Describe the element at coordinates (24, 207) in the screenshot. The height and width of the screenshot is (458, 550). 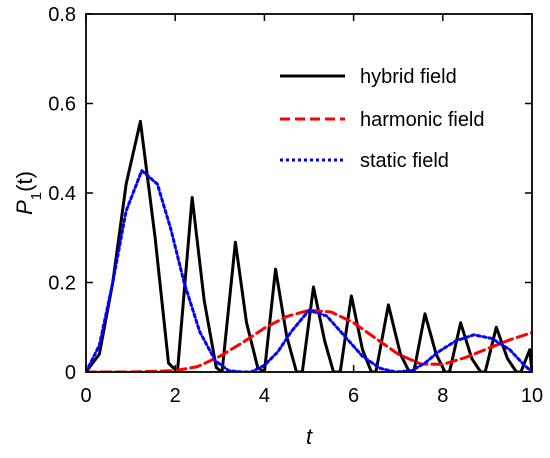
I see `y-axis-label-main: P` at that location.